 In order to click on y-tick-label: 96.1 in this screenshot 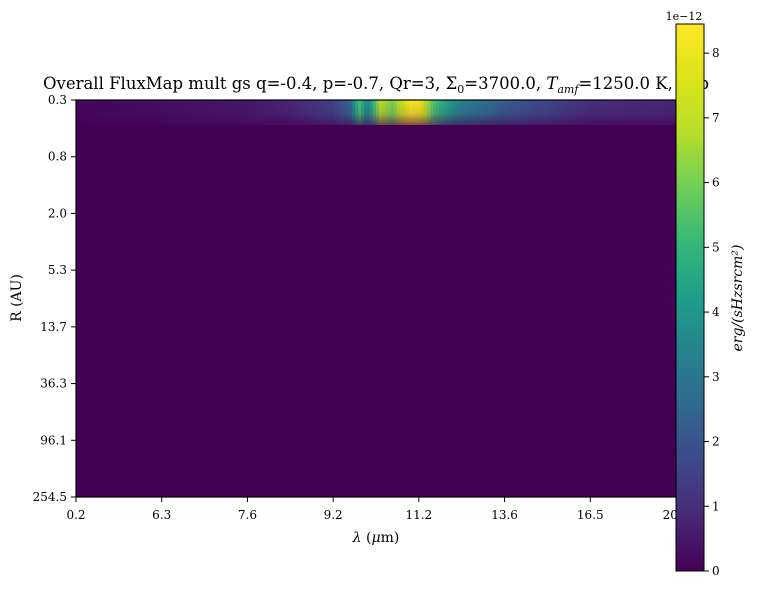, I will do `click(53, 440)`.